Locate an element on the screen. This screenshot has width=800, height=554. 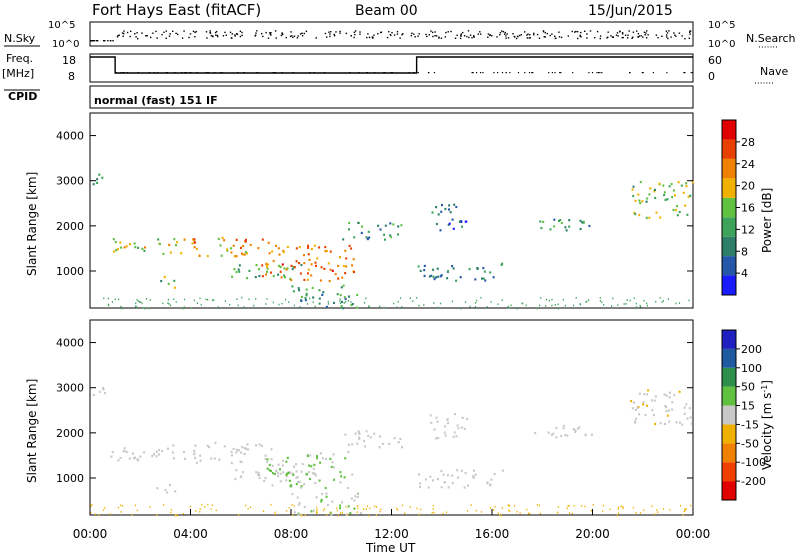
colorbar-swatch is located at coordinates (729, 246).